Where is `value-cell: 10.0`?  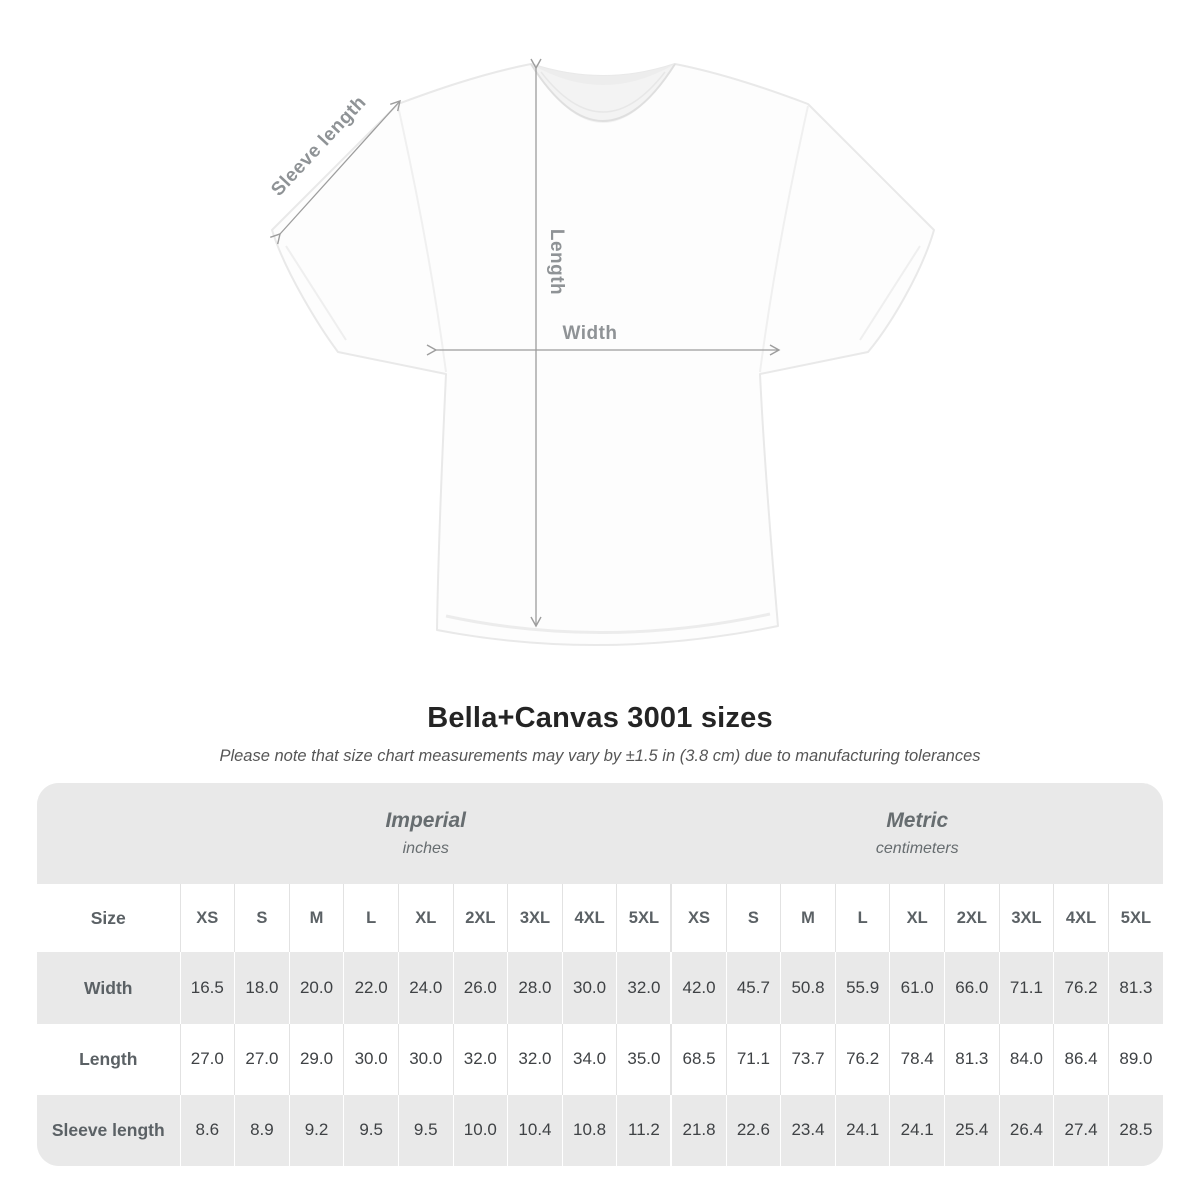 value-cell: 10.0 is located at coordinates (480, 1130).